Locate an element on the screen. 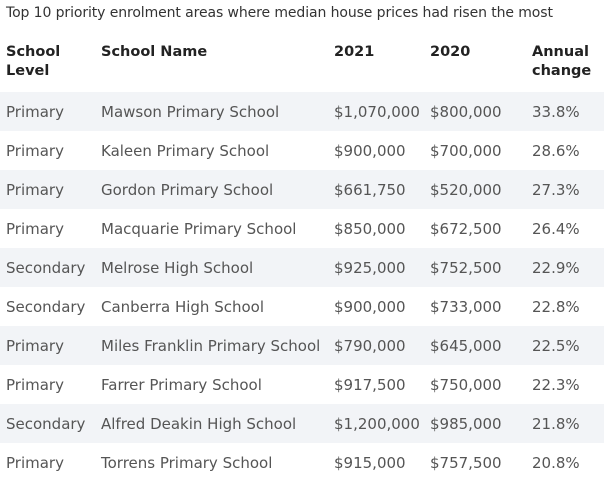  header-annual-change: Annual change is located at coordinates (562, 61).